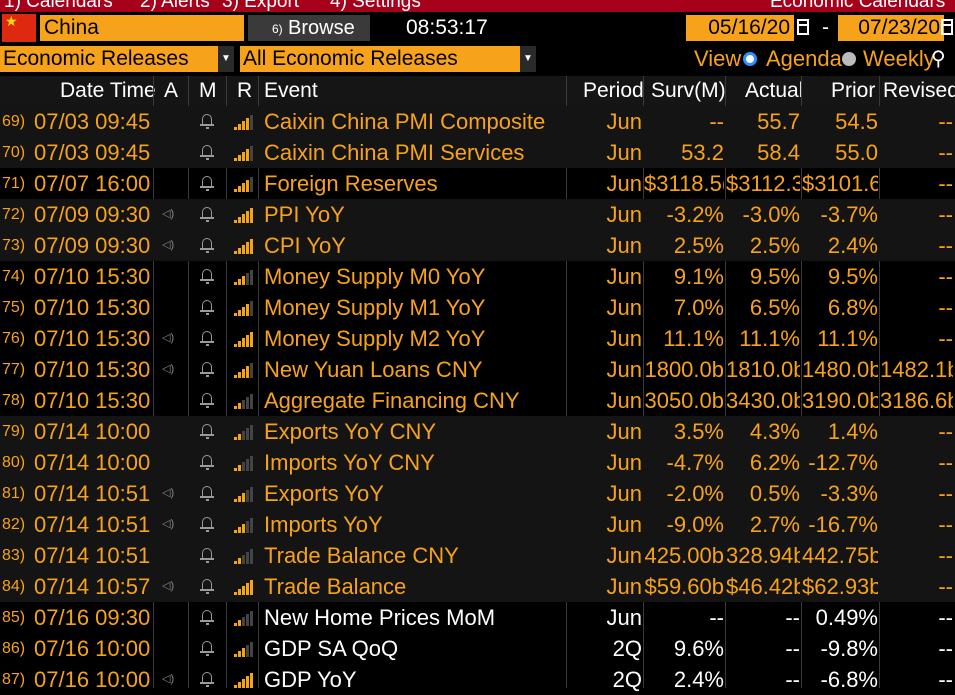 Image resolution: width=955 pixels, height=695 pixels. What do you see at coordinates (58, 6) in the screenshot?
I see `menu-calendars: 1) Calendars` at bounding box center [58, 6].